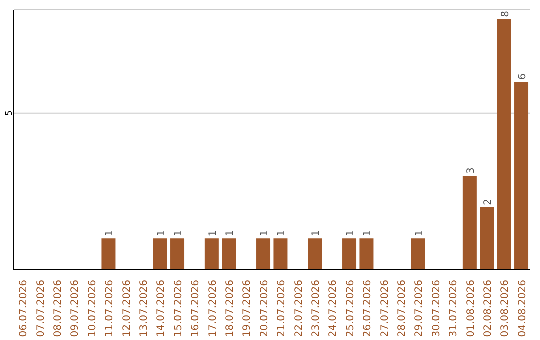  Describe the element at coordinates (522, 309) in the screenshot. I see `x-tick-label: 04.08.2026` at that location.